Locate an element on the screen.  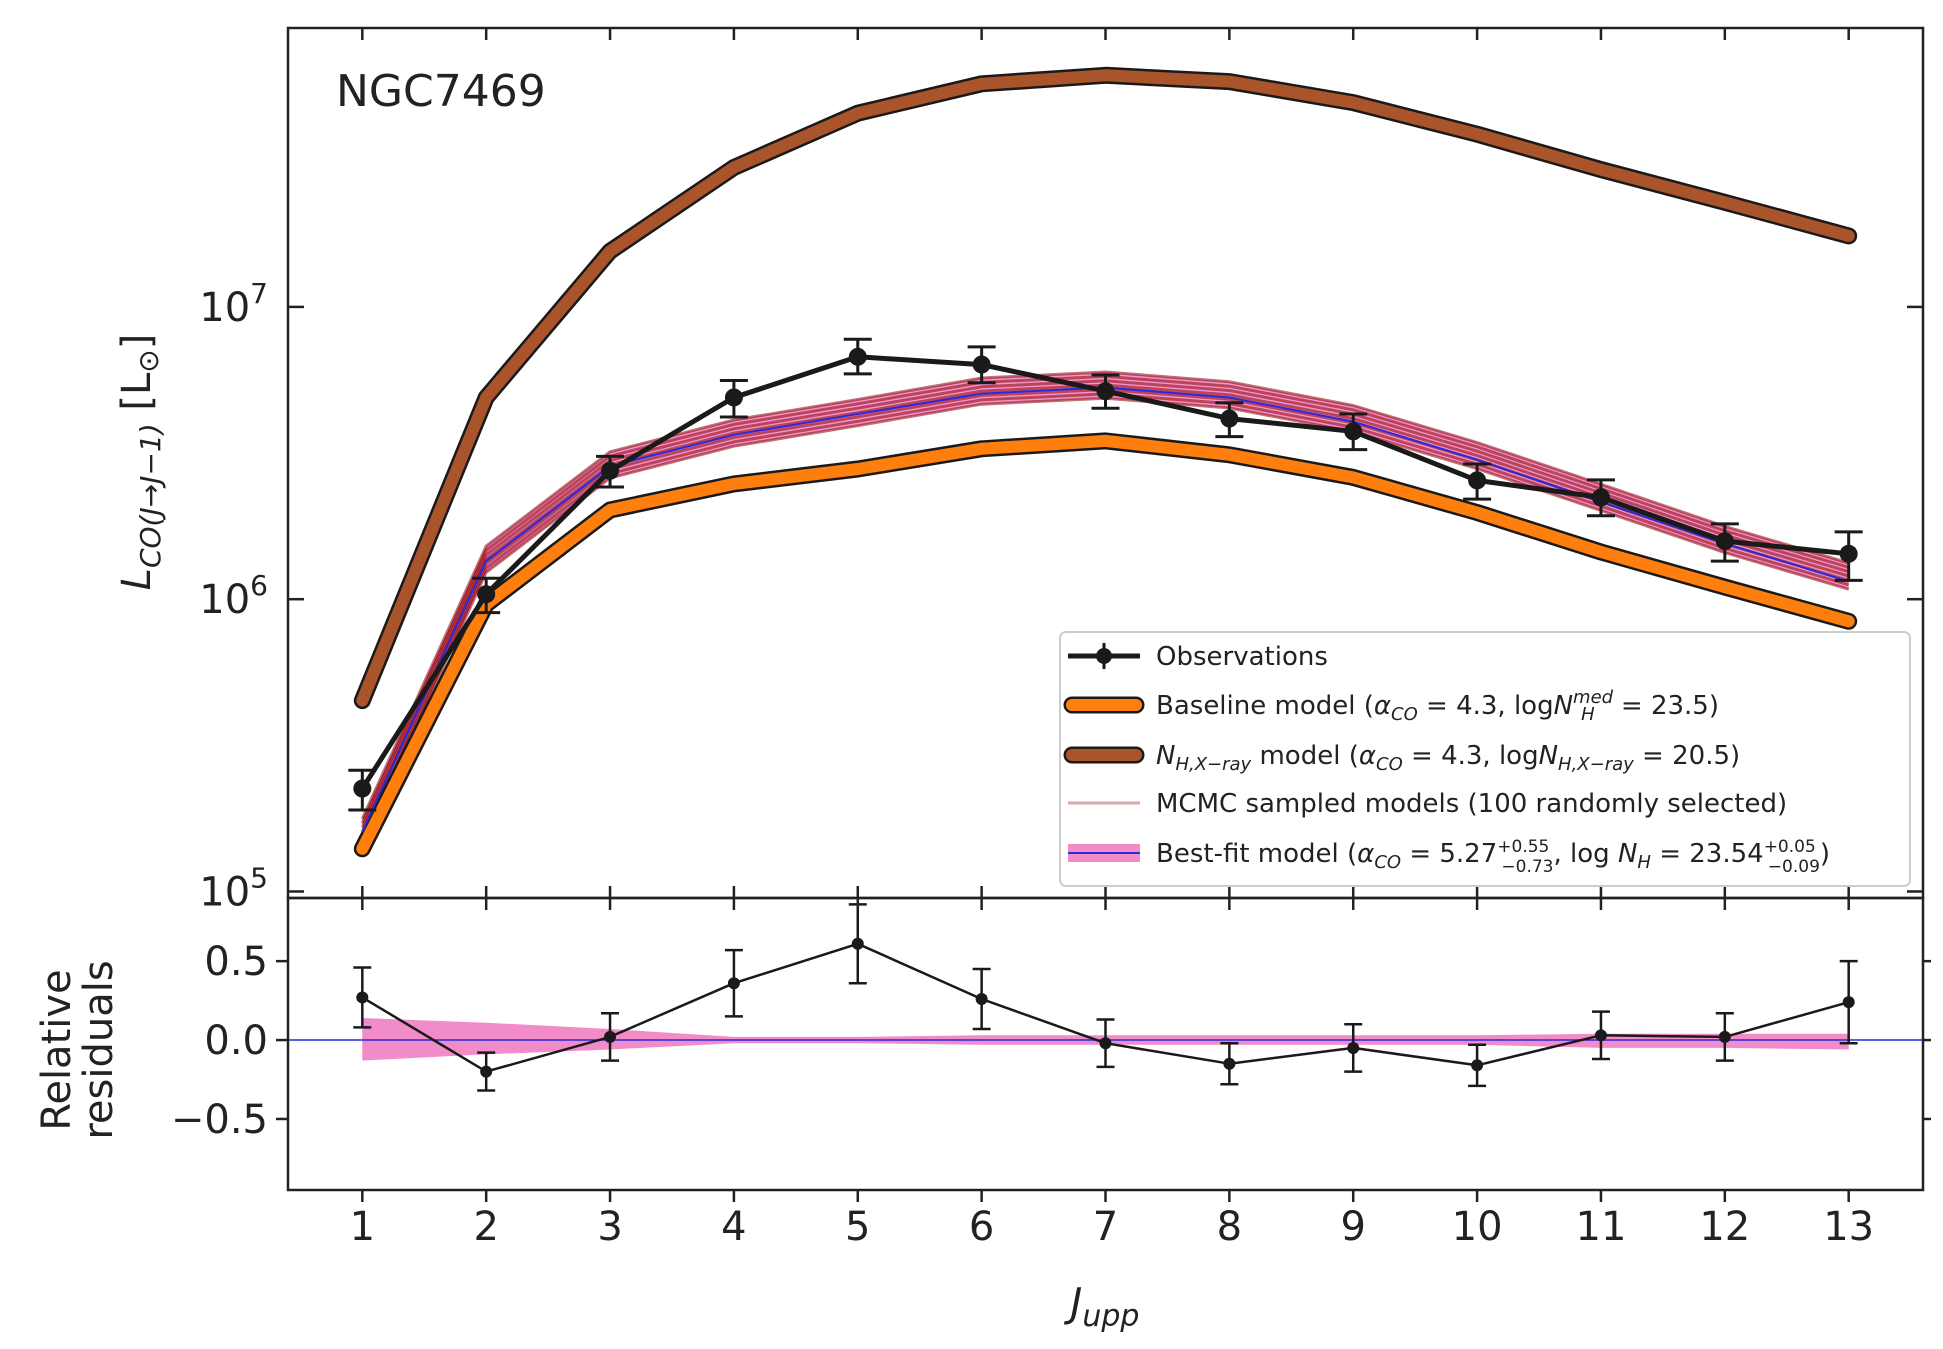
residual-y-tick-label: 0.5 is located at coordinates (236, 962).